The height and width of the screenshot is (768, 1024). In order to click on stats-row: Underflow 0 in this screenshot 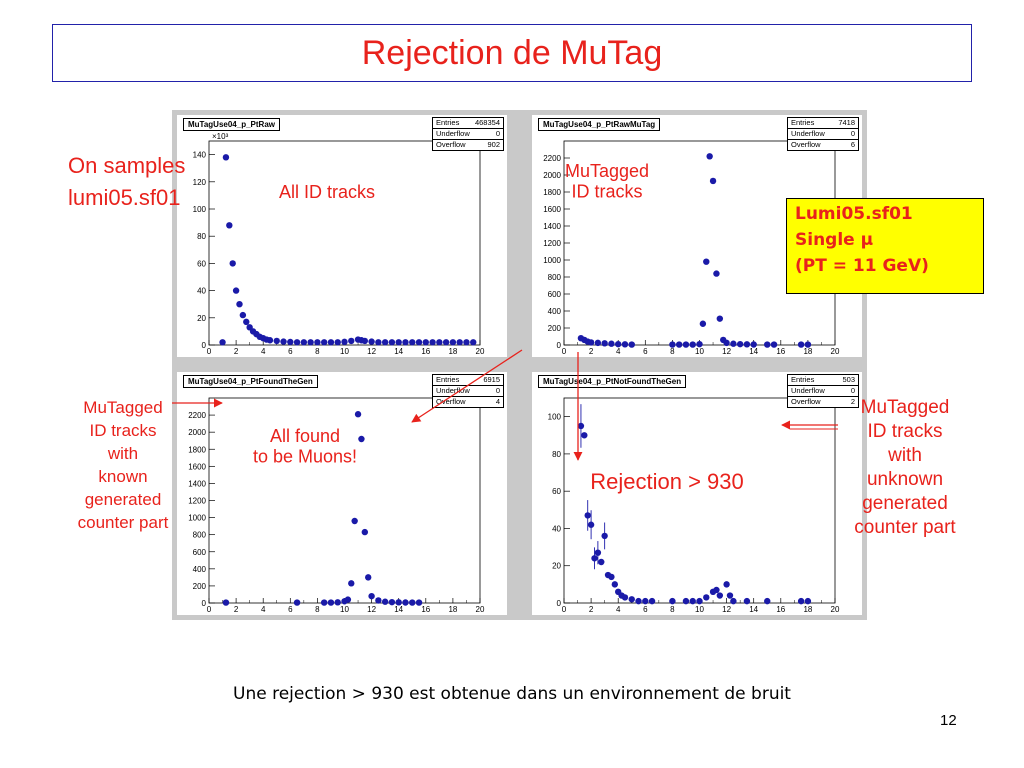, I will do `click(468, 391)`.